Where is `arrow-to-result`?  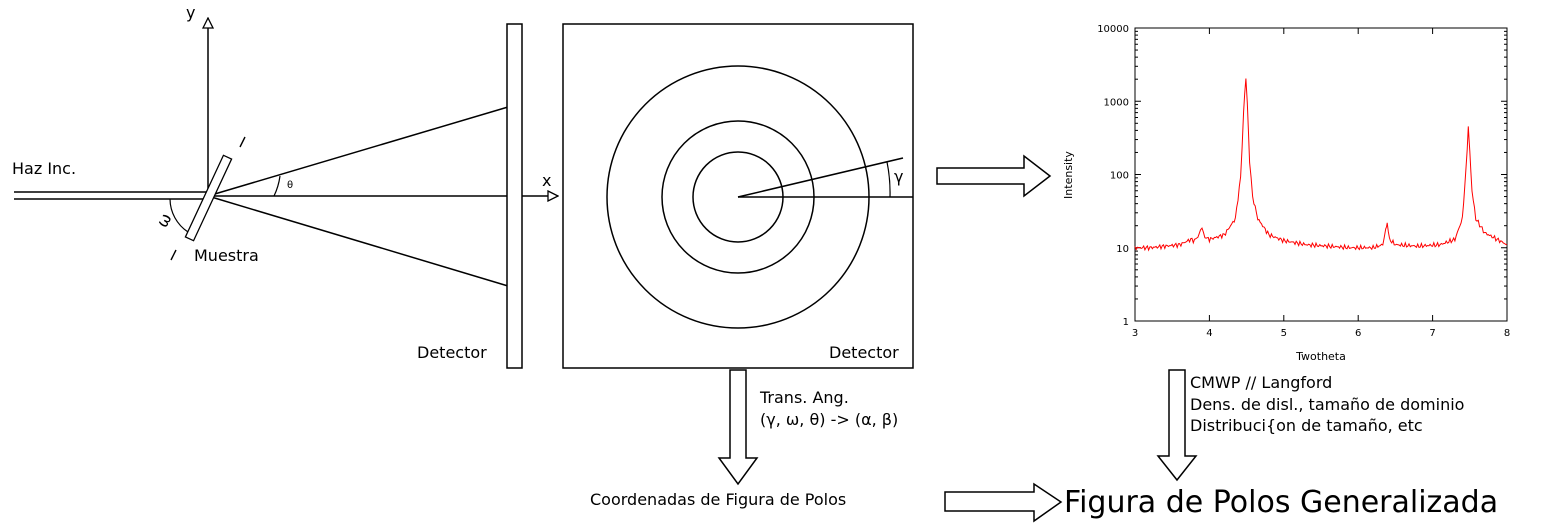 arrow-to-result is located at coordinates (1003, 502).